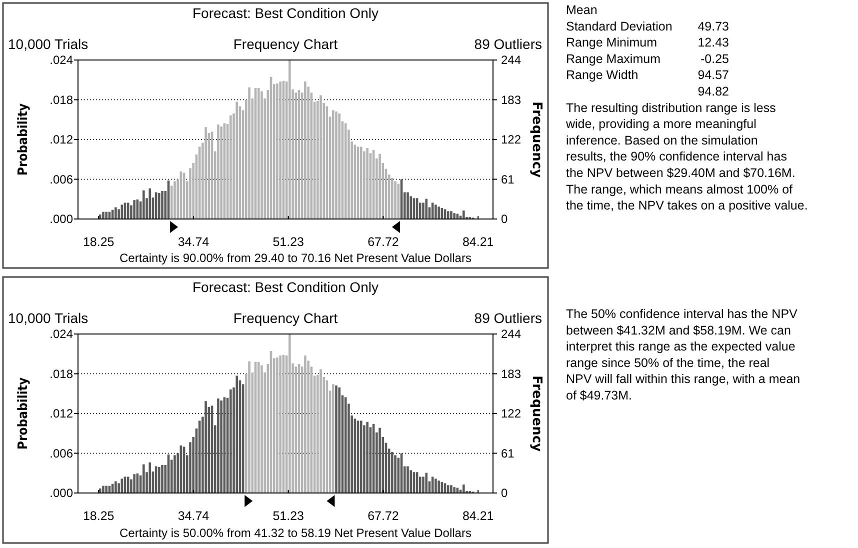 The width and height of the screenshot is (858, 548). What do you see at coordinates (582, 10) in the screenshot?
I see `text: Mean` at bounding box center [582, 10].